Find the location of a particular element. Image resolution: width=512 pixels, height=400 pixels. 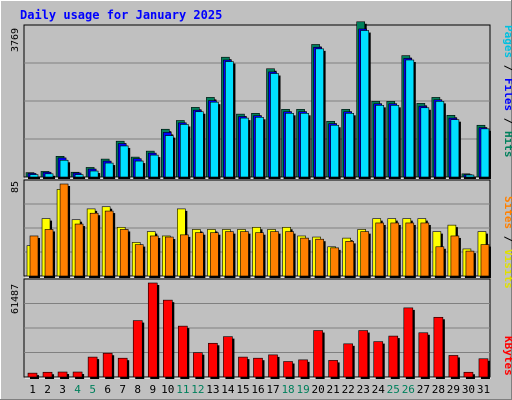

legend-visits: Visits is located at coordinates (507, 269).